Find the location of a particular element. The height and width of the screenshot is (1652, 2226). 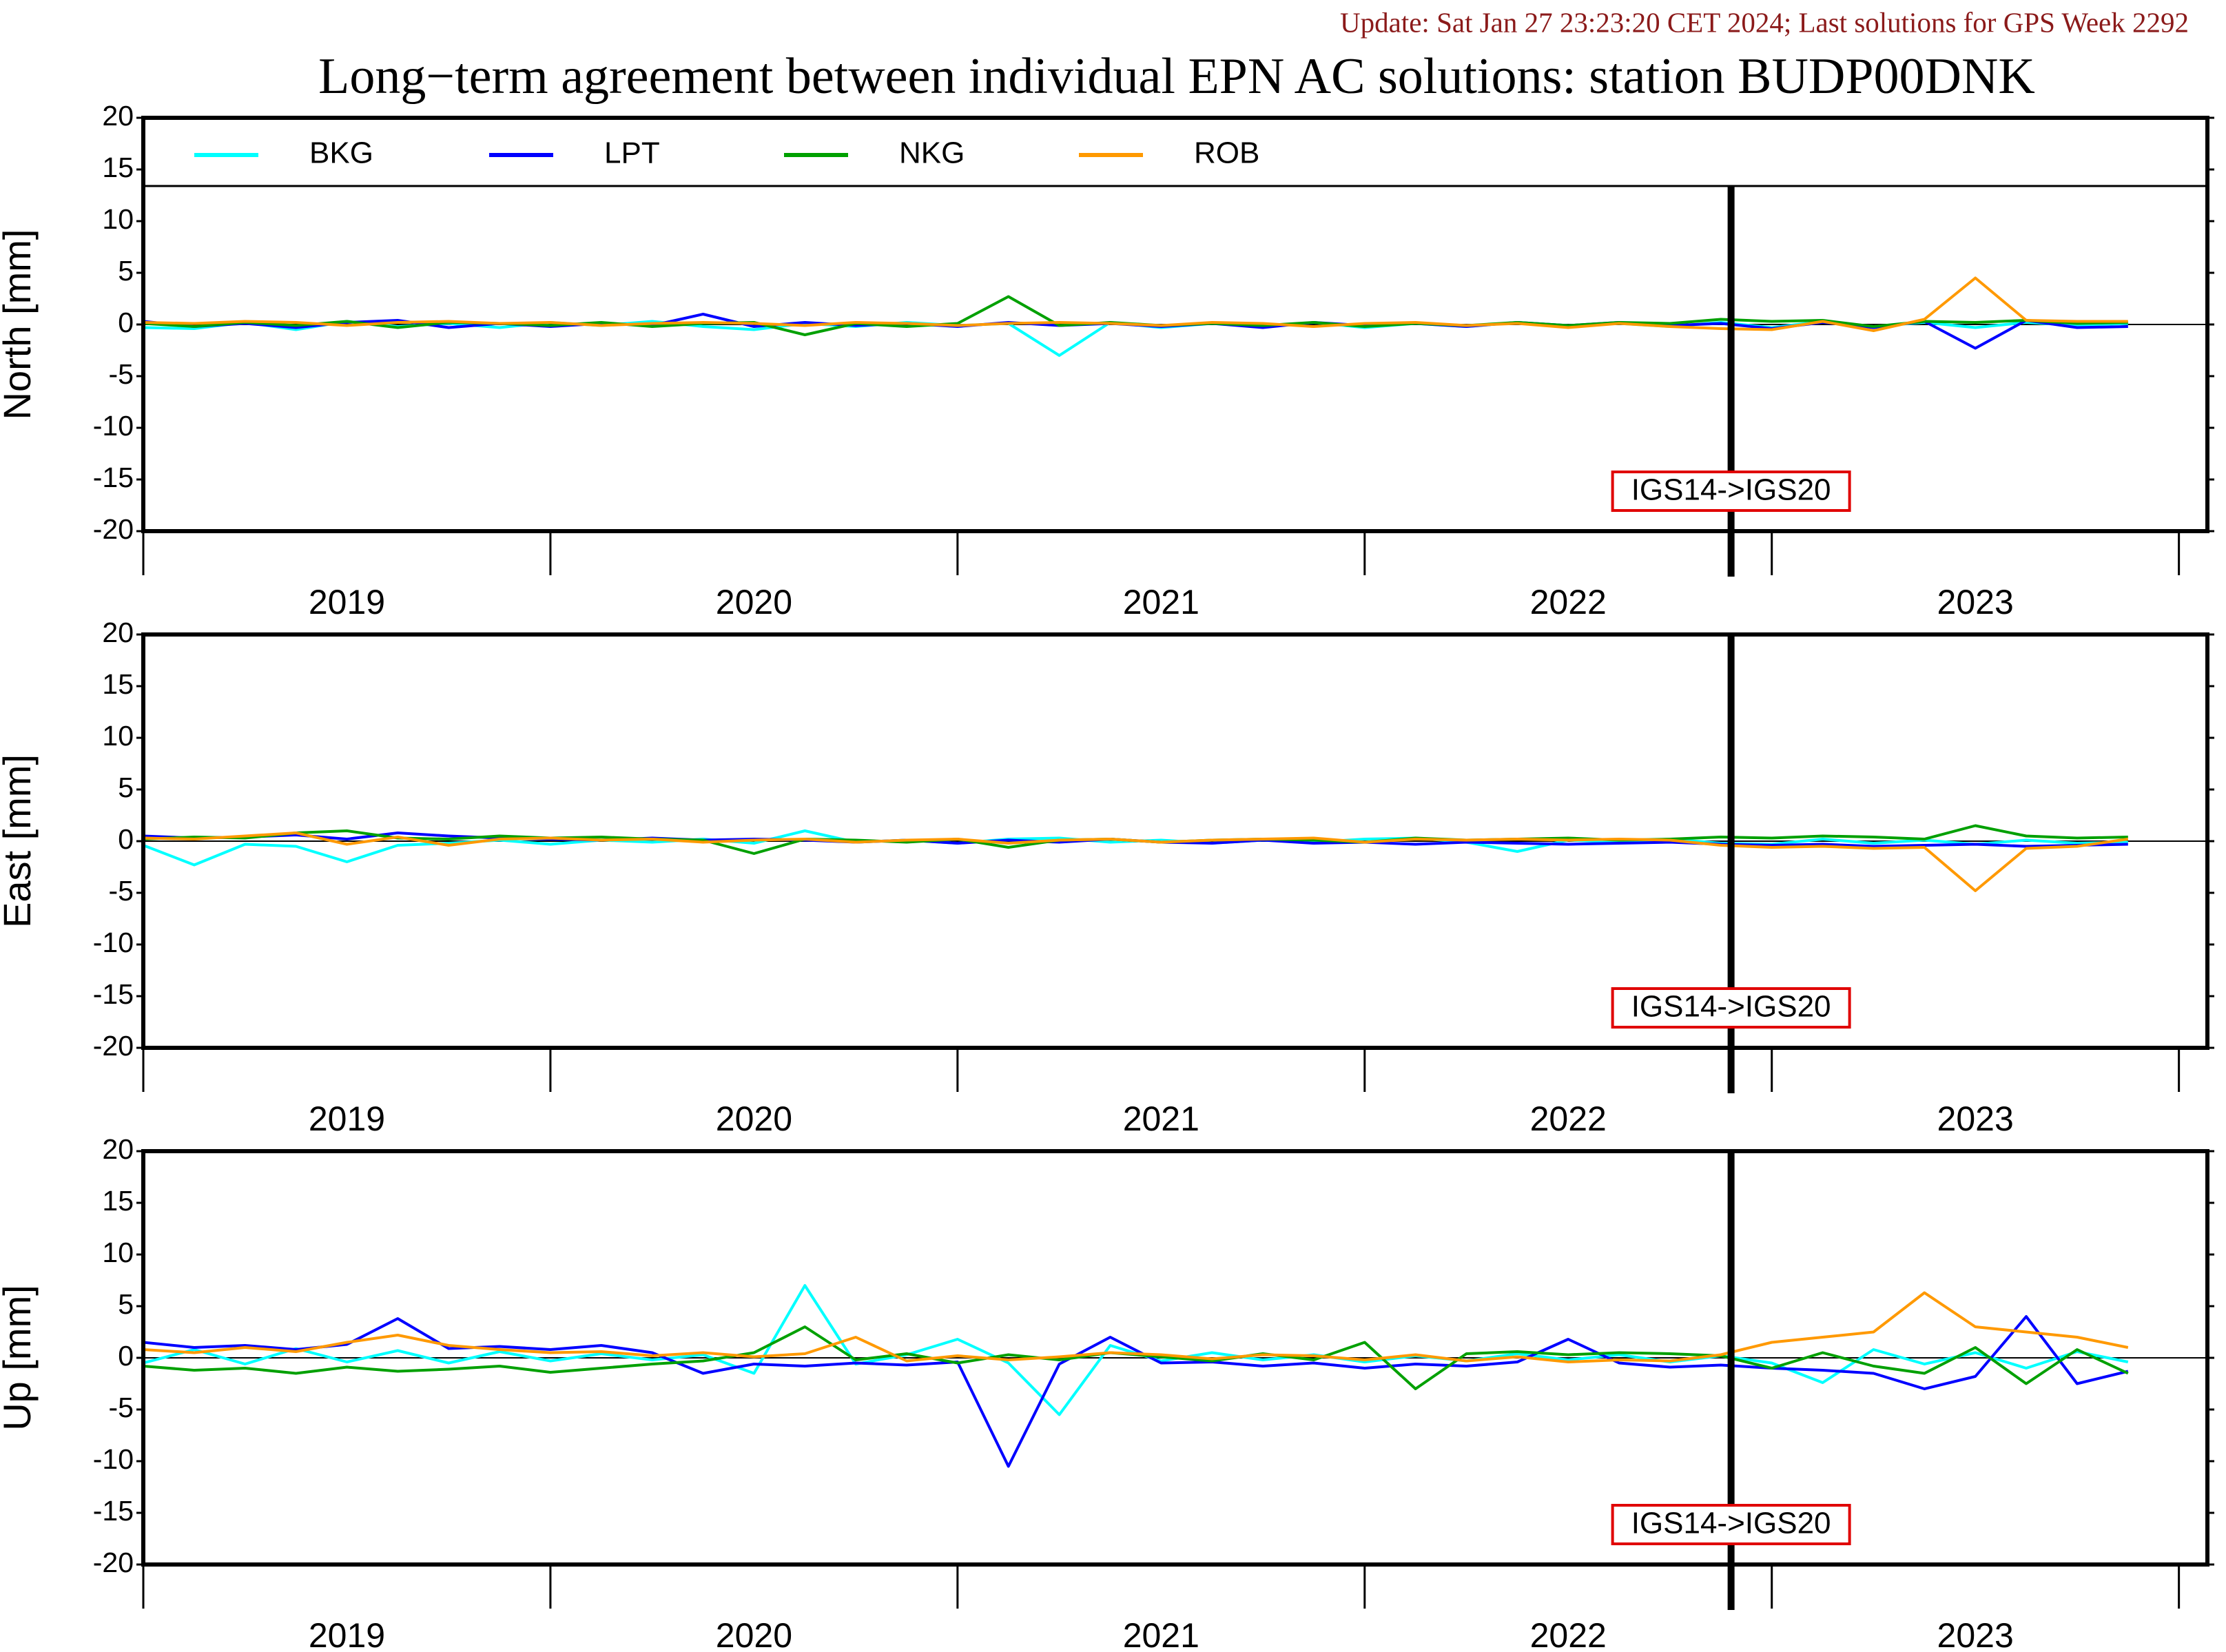

y-axis-label: East [mm] is located at coordinates (19, 841).